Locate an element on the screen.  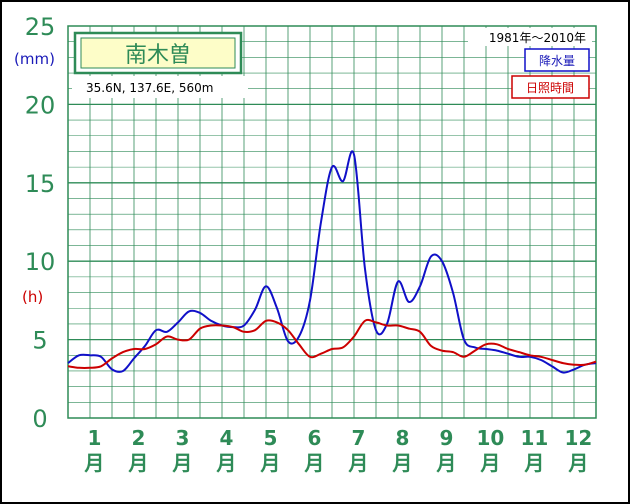
x-tick-month-number: 9 is located at coordinates (446, 438).